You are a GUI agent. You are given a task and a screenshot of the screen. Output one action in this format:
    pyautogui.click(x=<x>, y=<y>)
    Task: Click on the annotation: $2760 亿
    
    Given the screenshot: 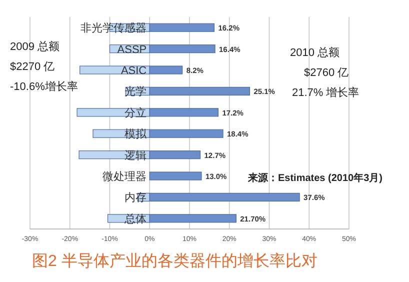 What is the action you would take?
    pyautogui.click(x=326, y=73)
    